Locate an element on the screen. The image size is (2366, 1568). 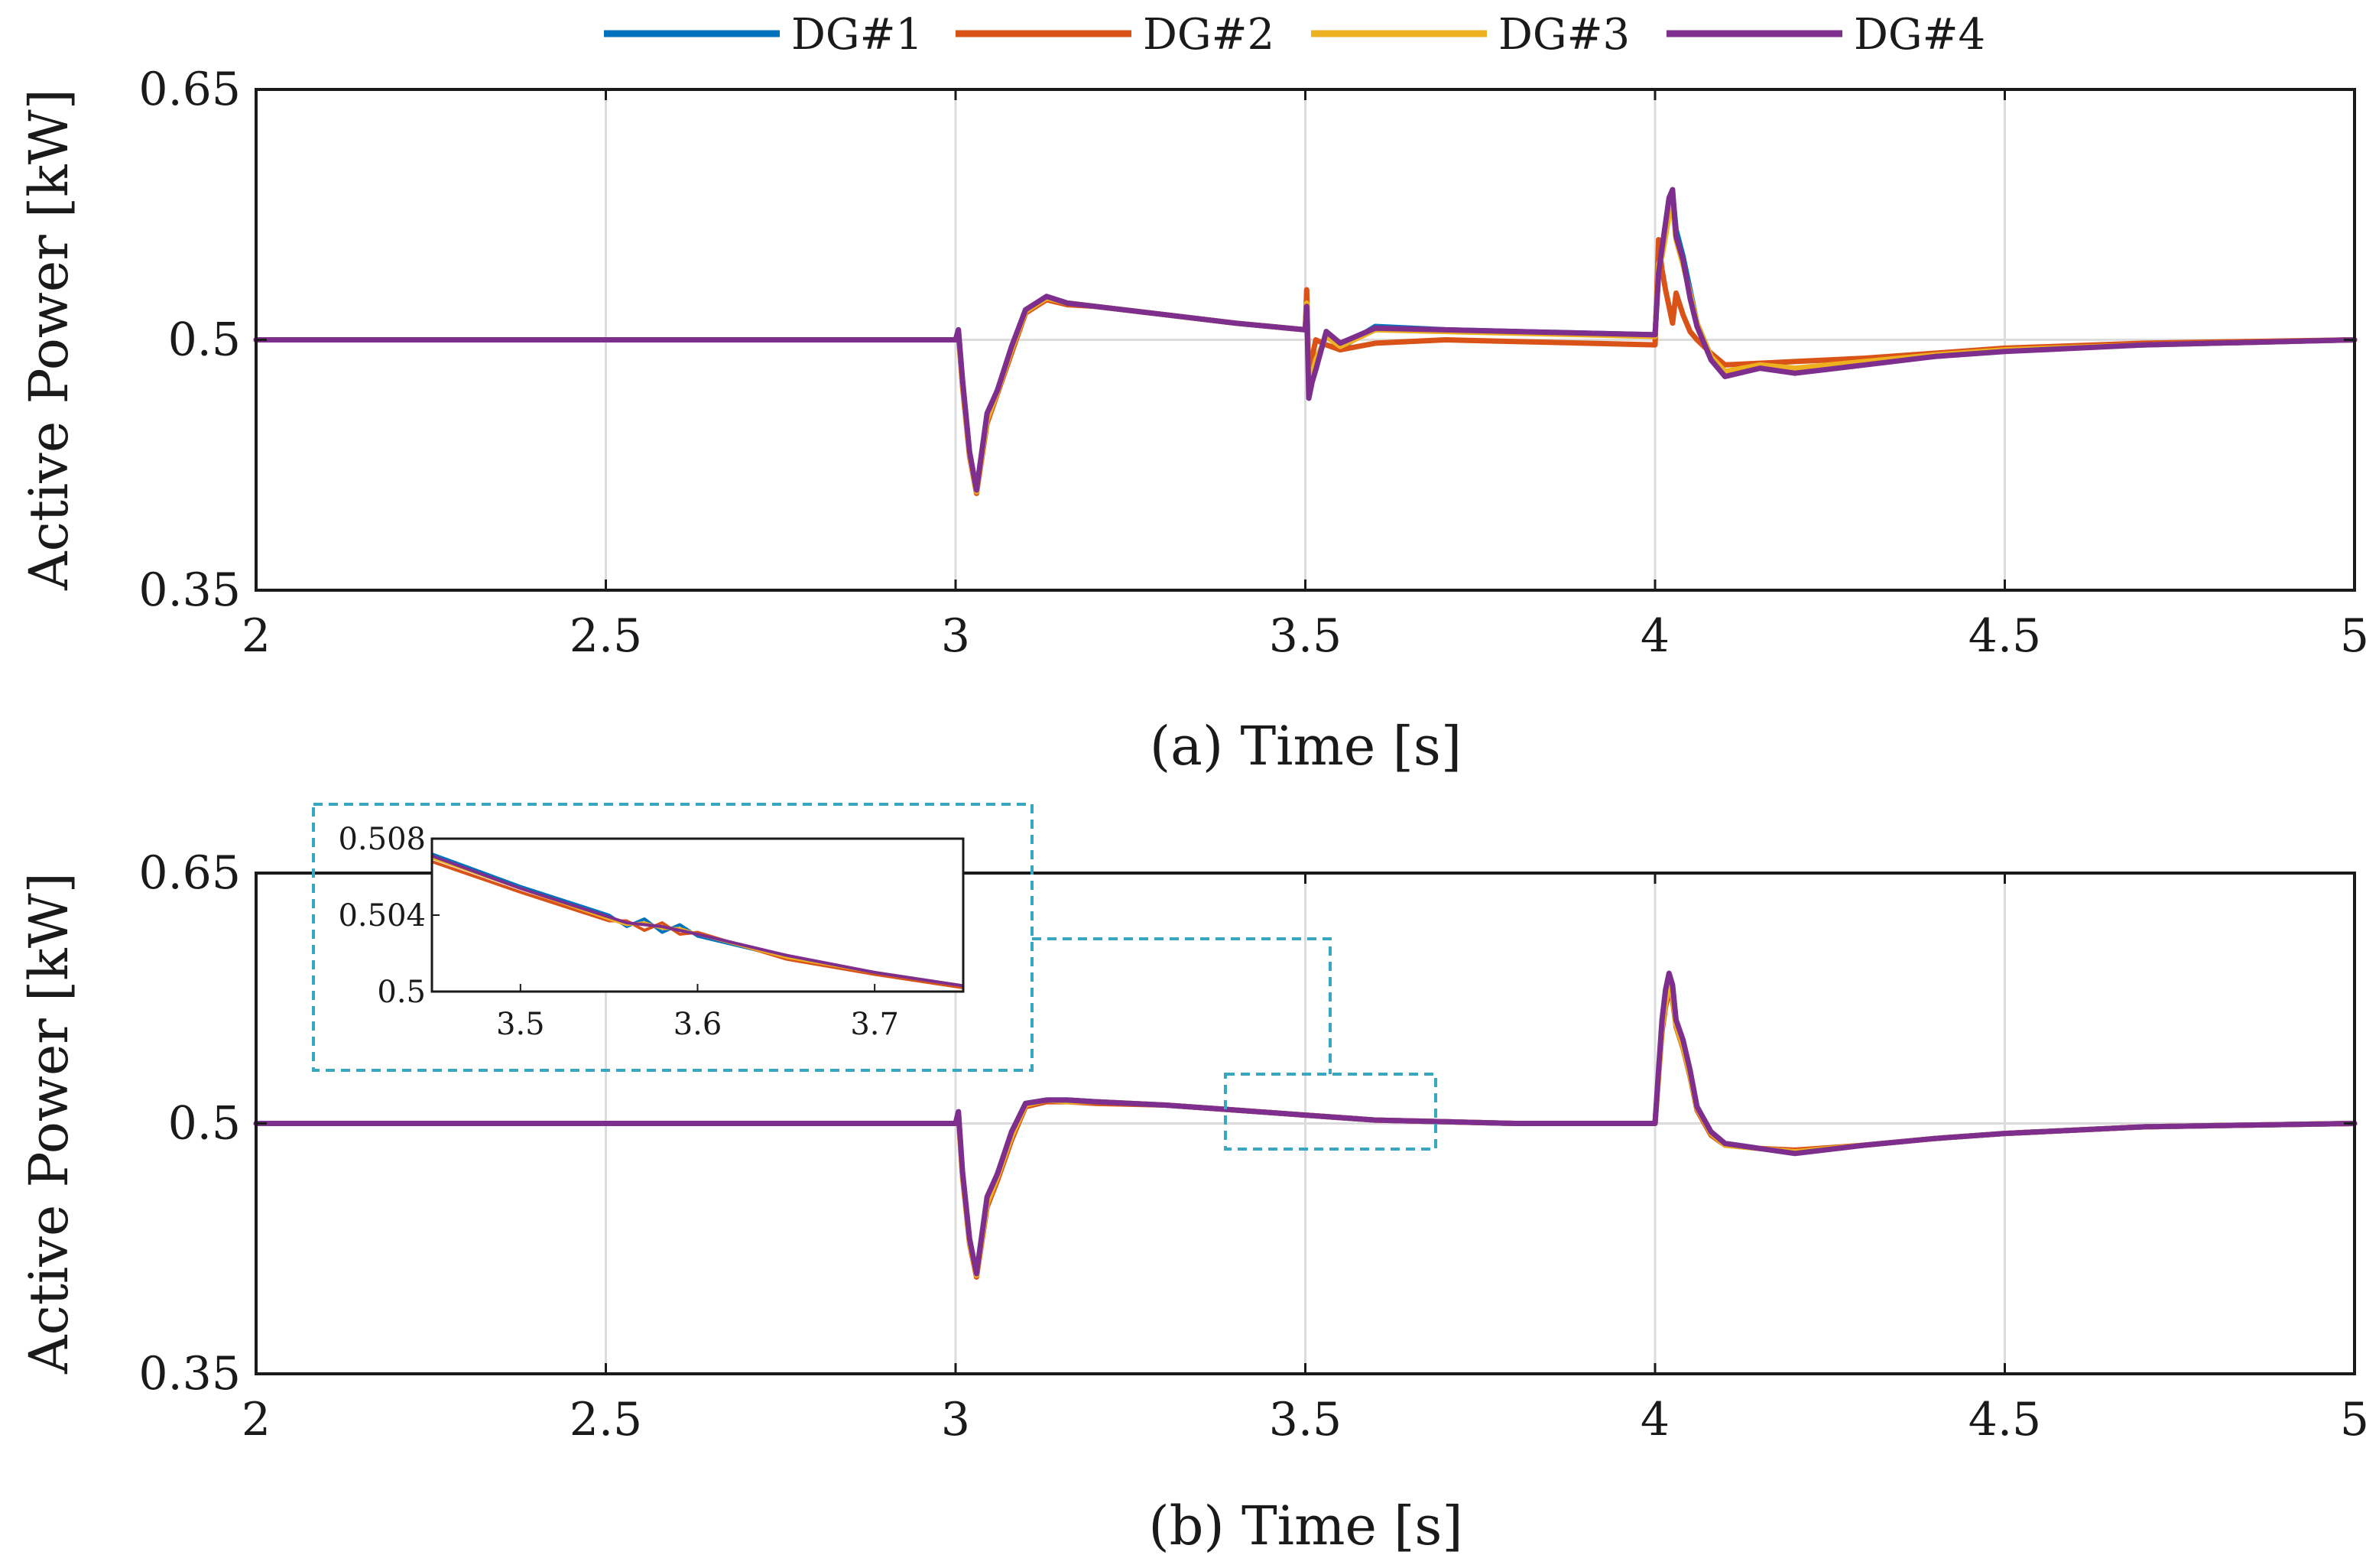
panel-b-ylabel: Active Power [kW] is located at coordinates (49, 1123).